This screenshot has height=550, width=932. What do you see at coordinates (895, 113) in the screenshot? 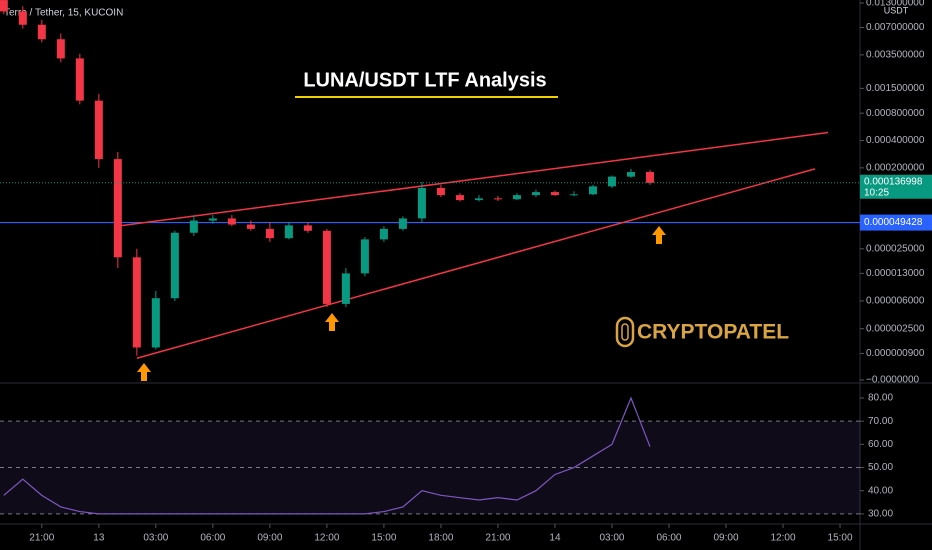
I see `y-tick-label: 0.000800000` at bounding box center [895, 113].